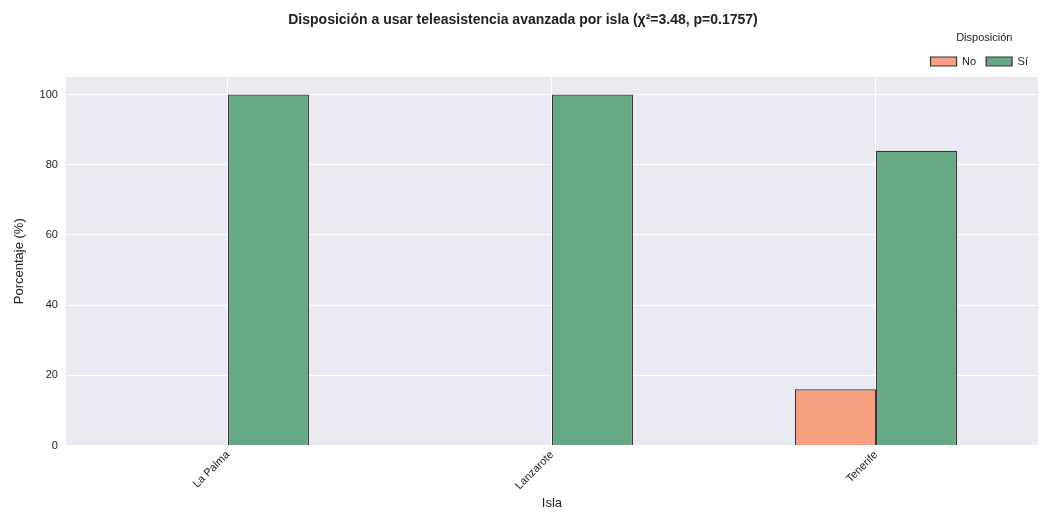  I want to click on legend-label: Sí, so click(1023, 60).